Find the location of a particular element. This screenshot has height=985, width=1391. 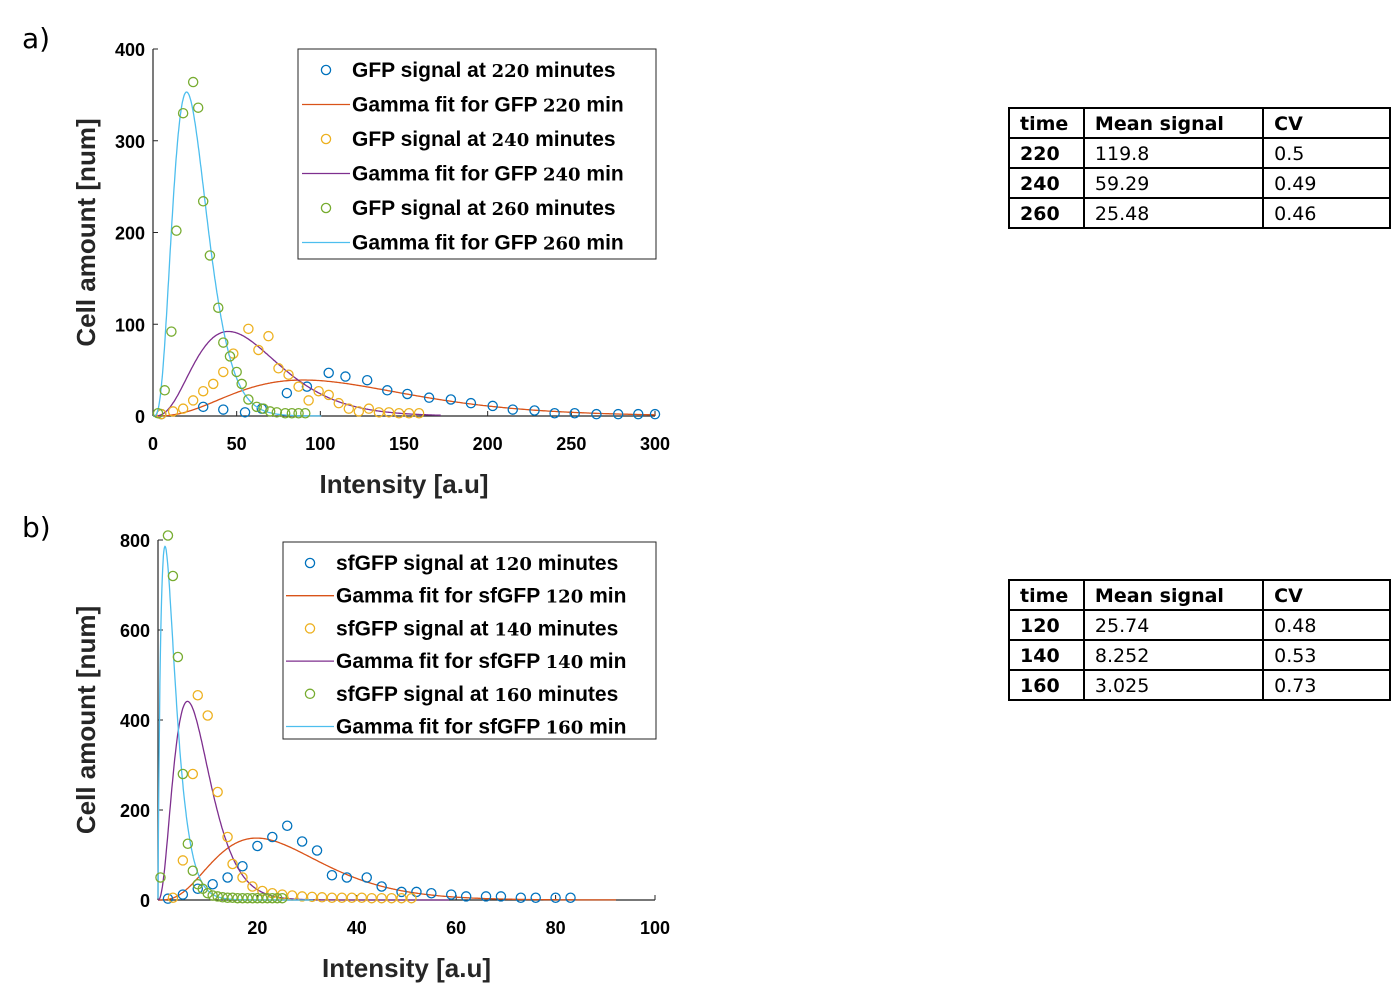

table-cell-cv: 0.46 is located at coordinates (1326, 213).